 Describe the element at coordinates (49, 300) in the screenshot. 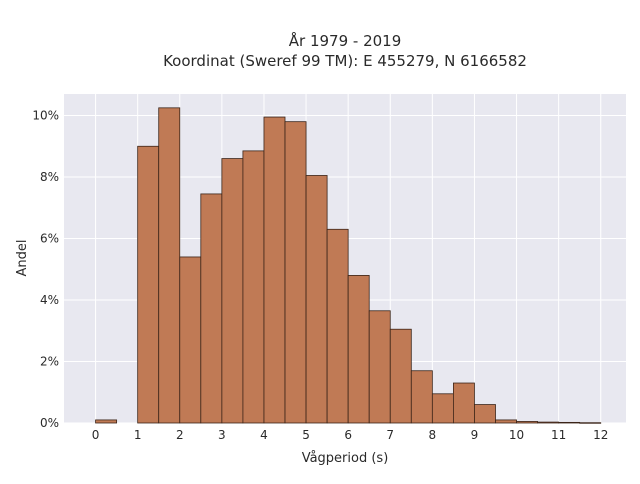

I see `y-tick-label: 4%` at that location.